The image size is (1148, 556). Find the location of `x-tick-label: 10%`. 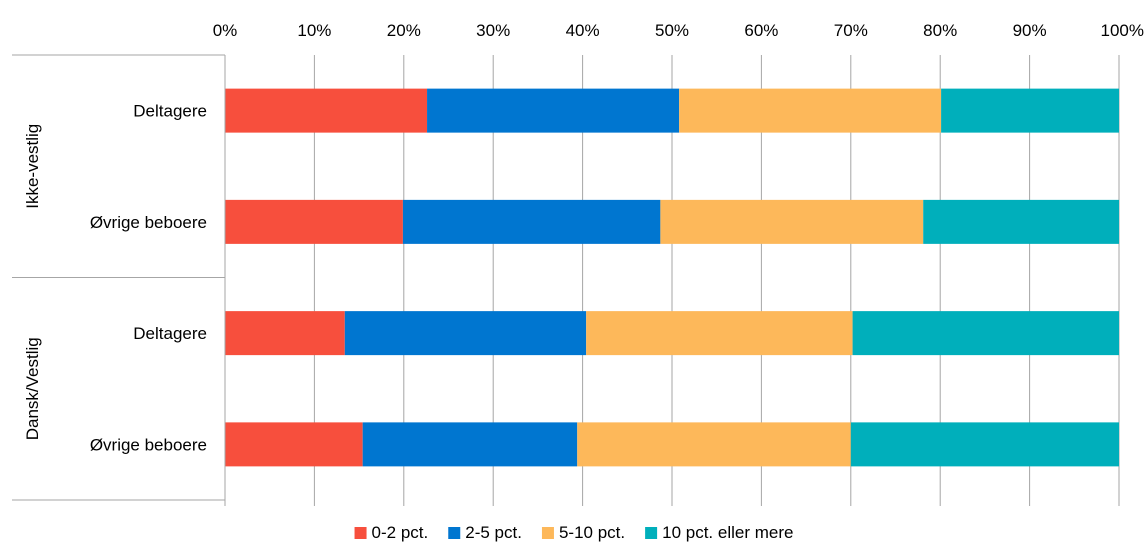

x-tick-label: 10% is located at coordinates (314, 30).